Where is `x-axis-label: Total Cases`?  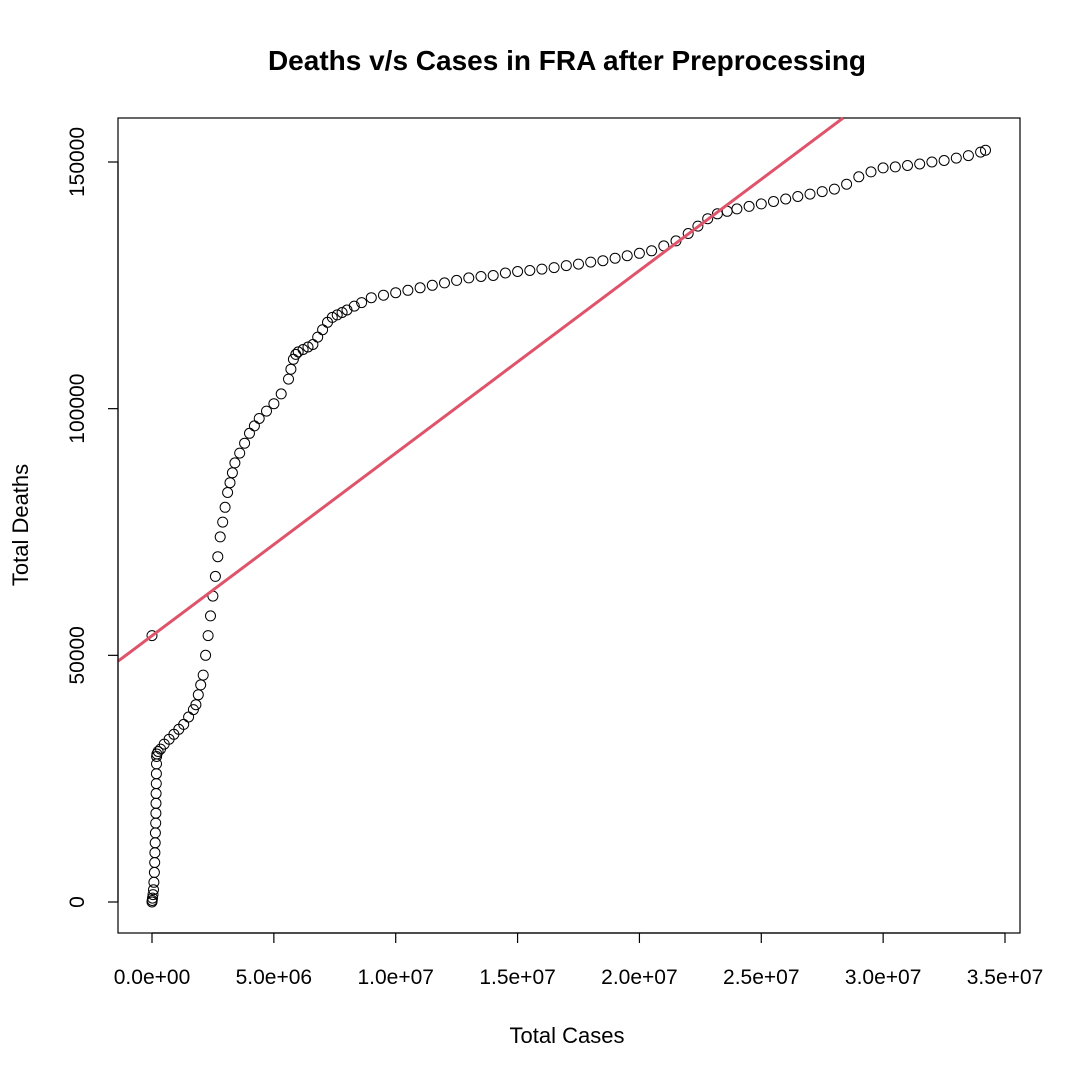 x-axis-label: Total Cases is located at coordinates (567, 1035).